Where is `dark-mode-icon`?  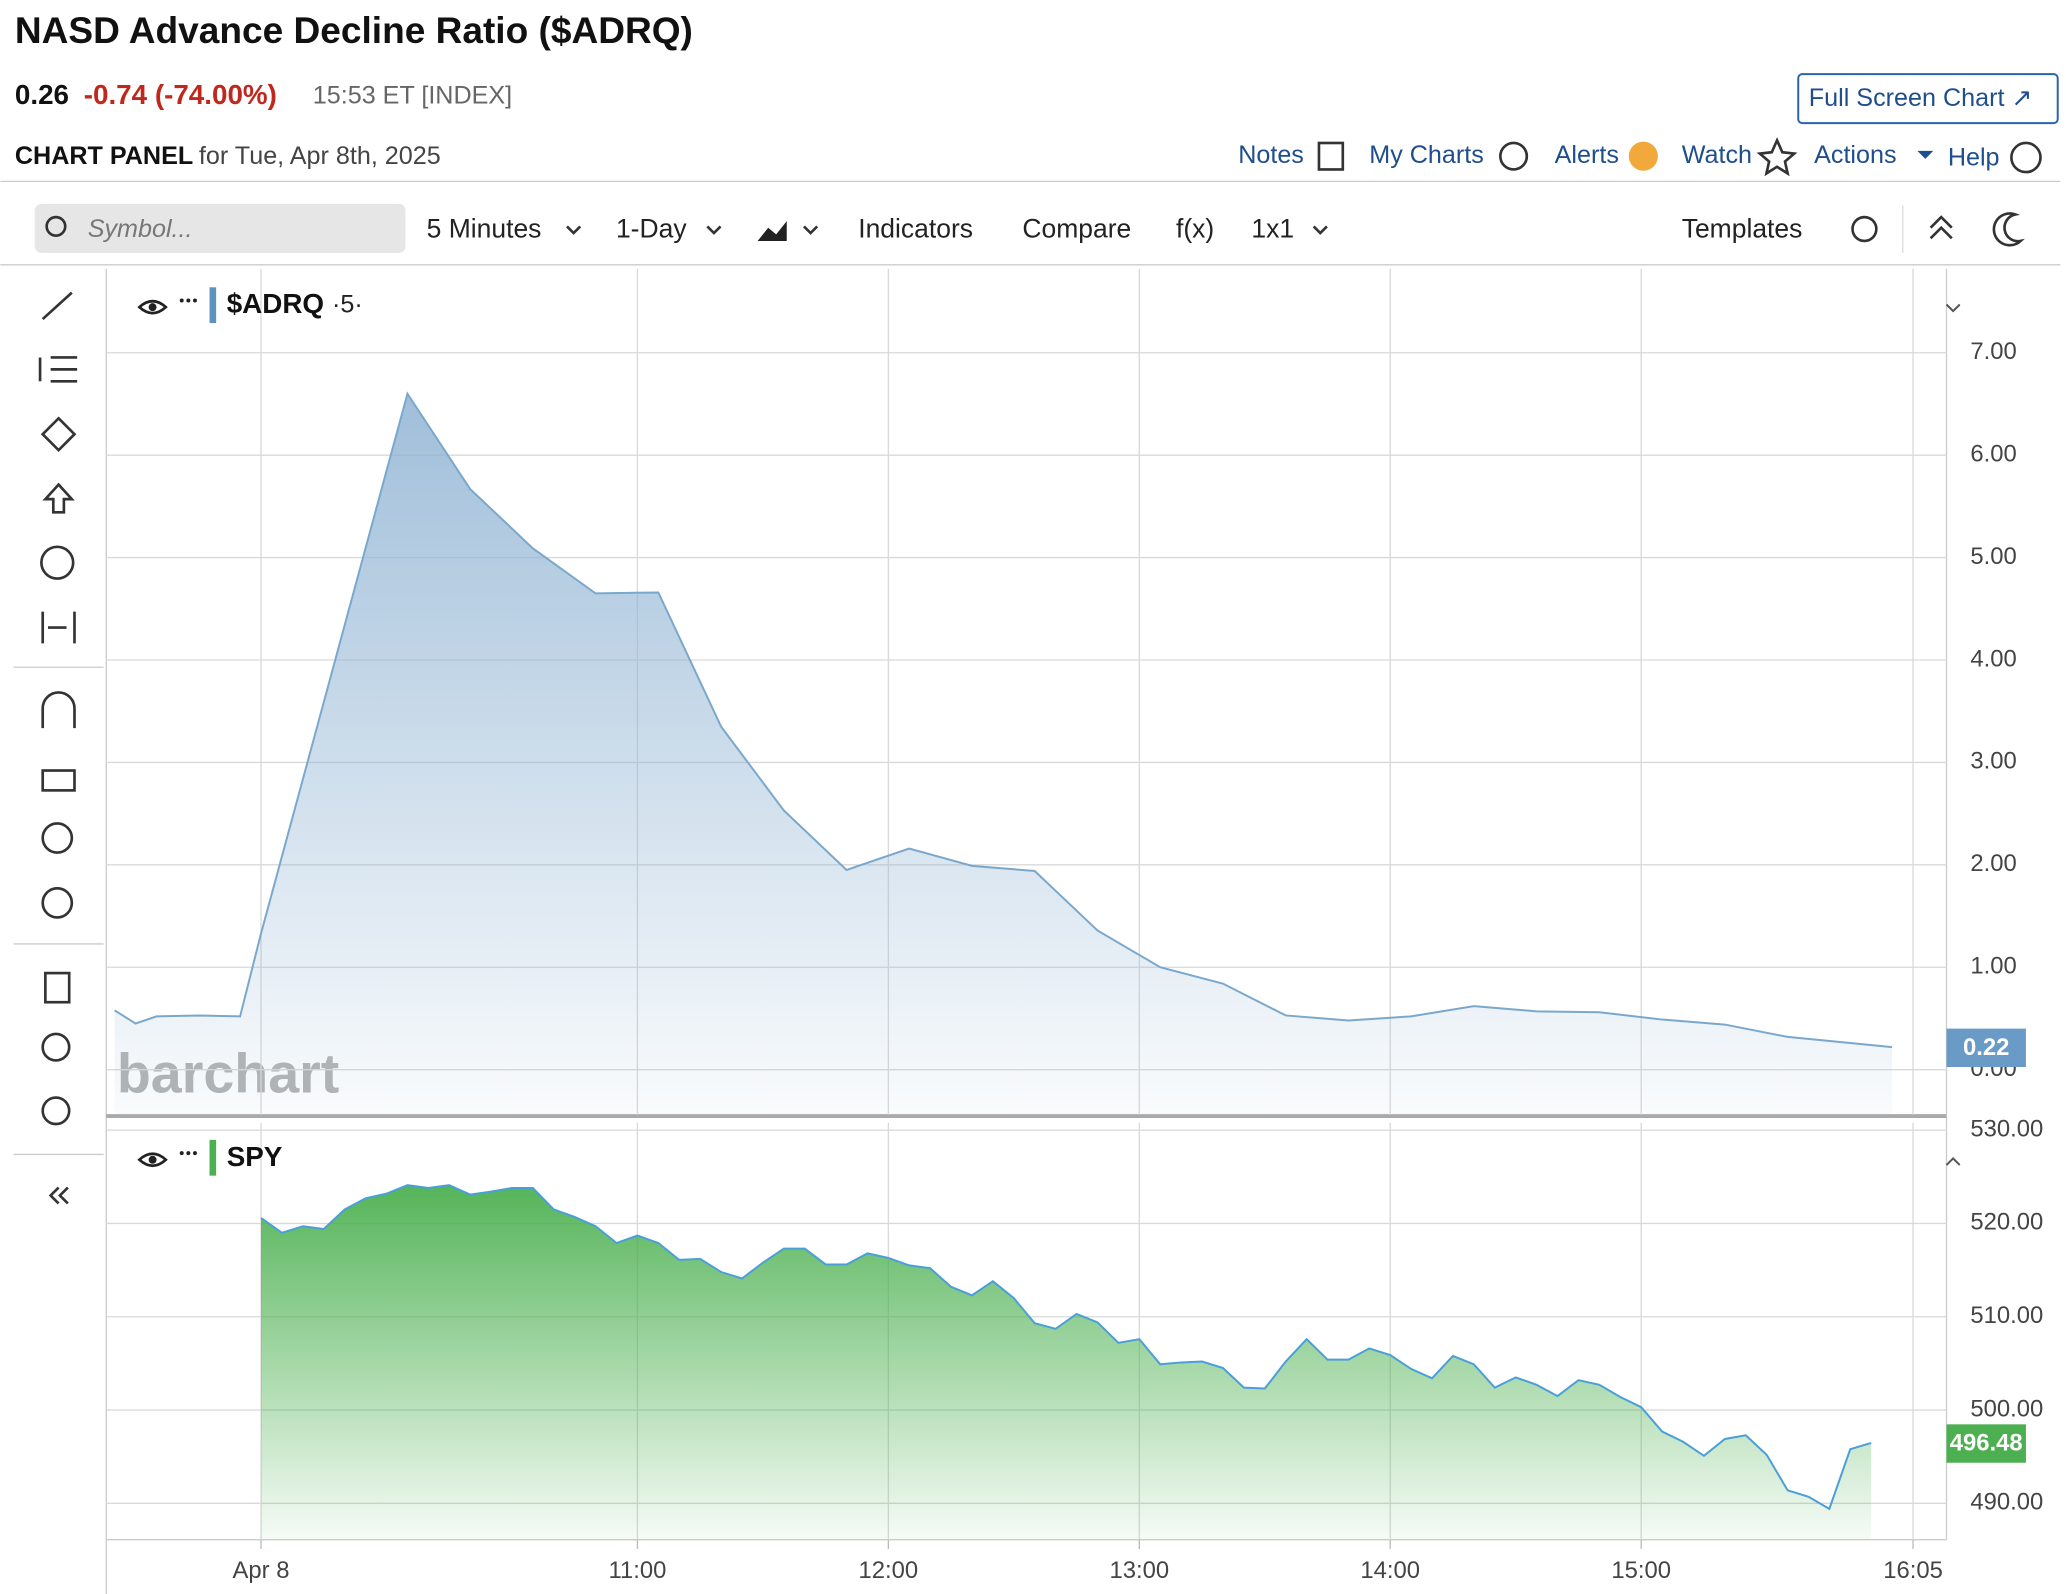 dark-mode-icon is located at coordinates (2008, 229).